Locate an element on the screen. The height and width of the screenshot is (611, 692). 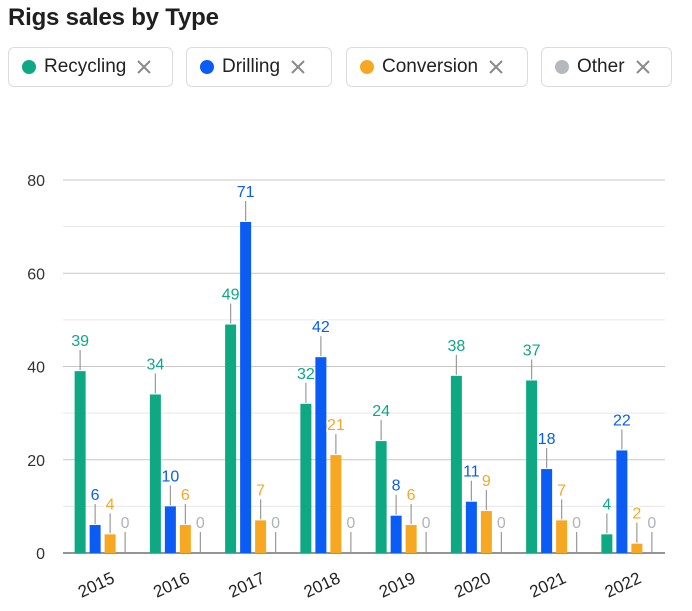
legend-dot-other is located at coordinates (562, 67).